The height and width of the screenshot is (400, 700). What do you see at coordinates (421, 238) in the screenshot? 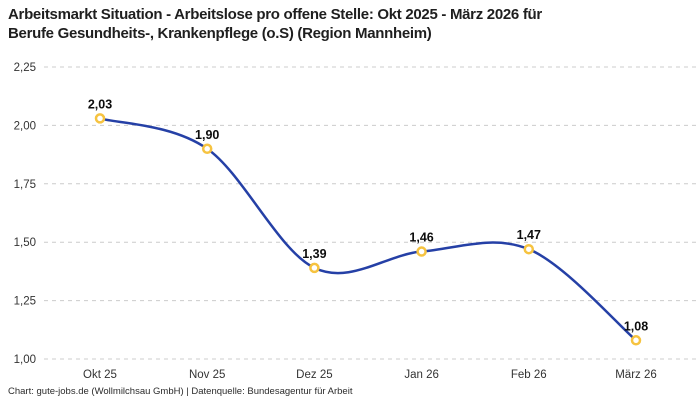
I see `data-point-label: 1,46` at bounding box center [421, 238].